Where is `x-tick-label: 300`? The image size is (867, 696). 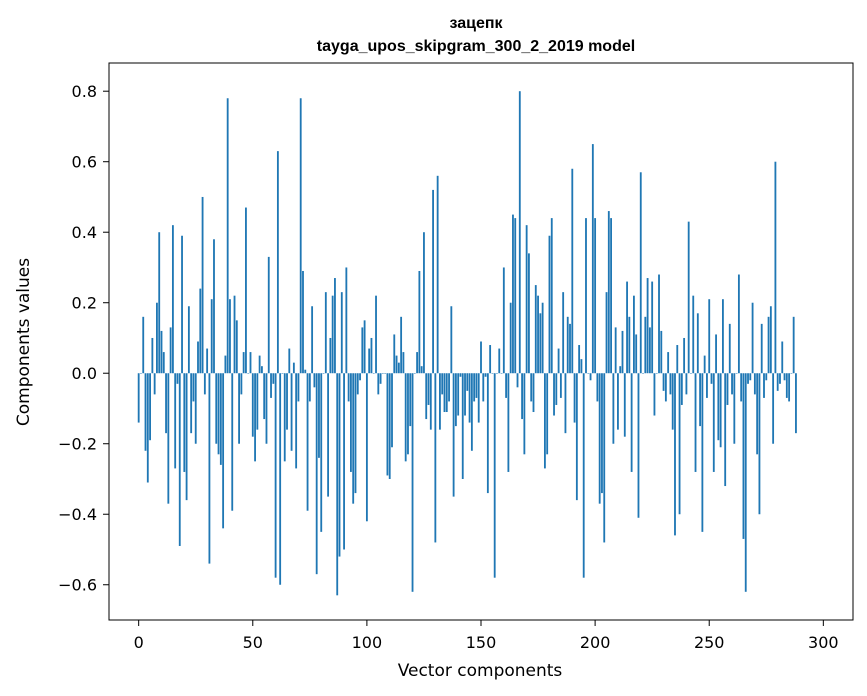 x-tick-label: 300 is located at coordinates (823, 642).